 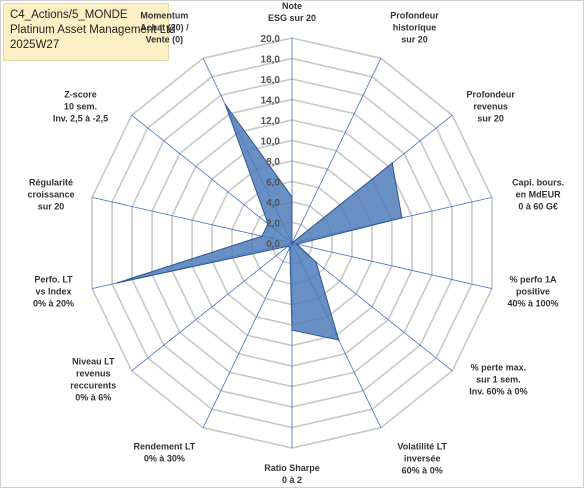 I want to click on axis-label-line: 10 sem., so click(x=80, y=107).